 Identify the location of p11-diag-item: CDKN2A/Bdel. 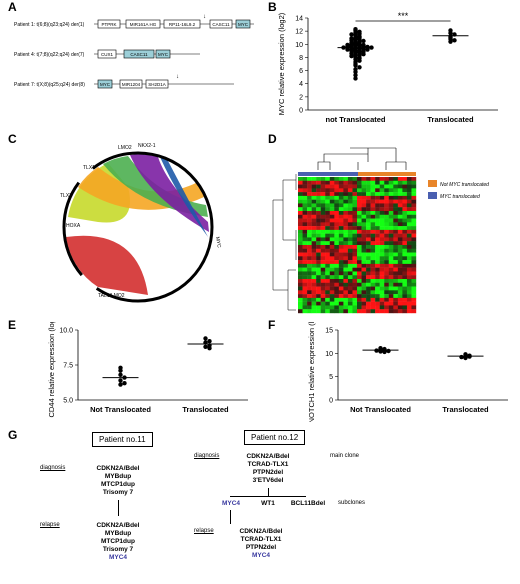
(118, 468).